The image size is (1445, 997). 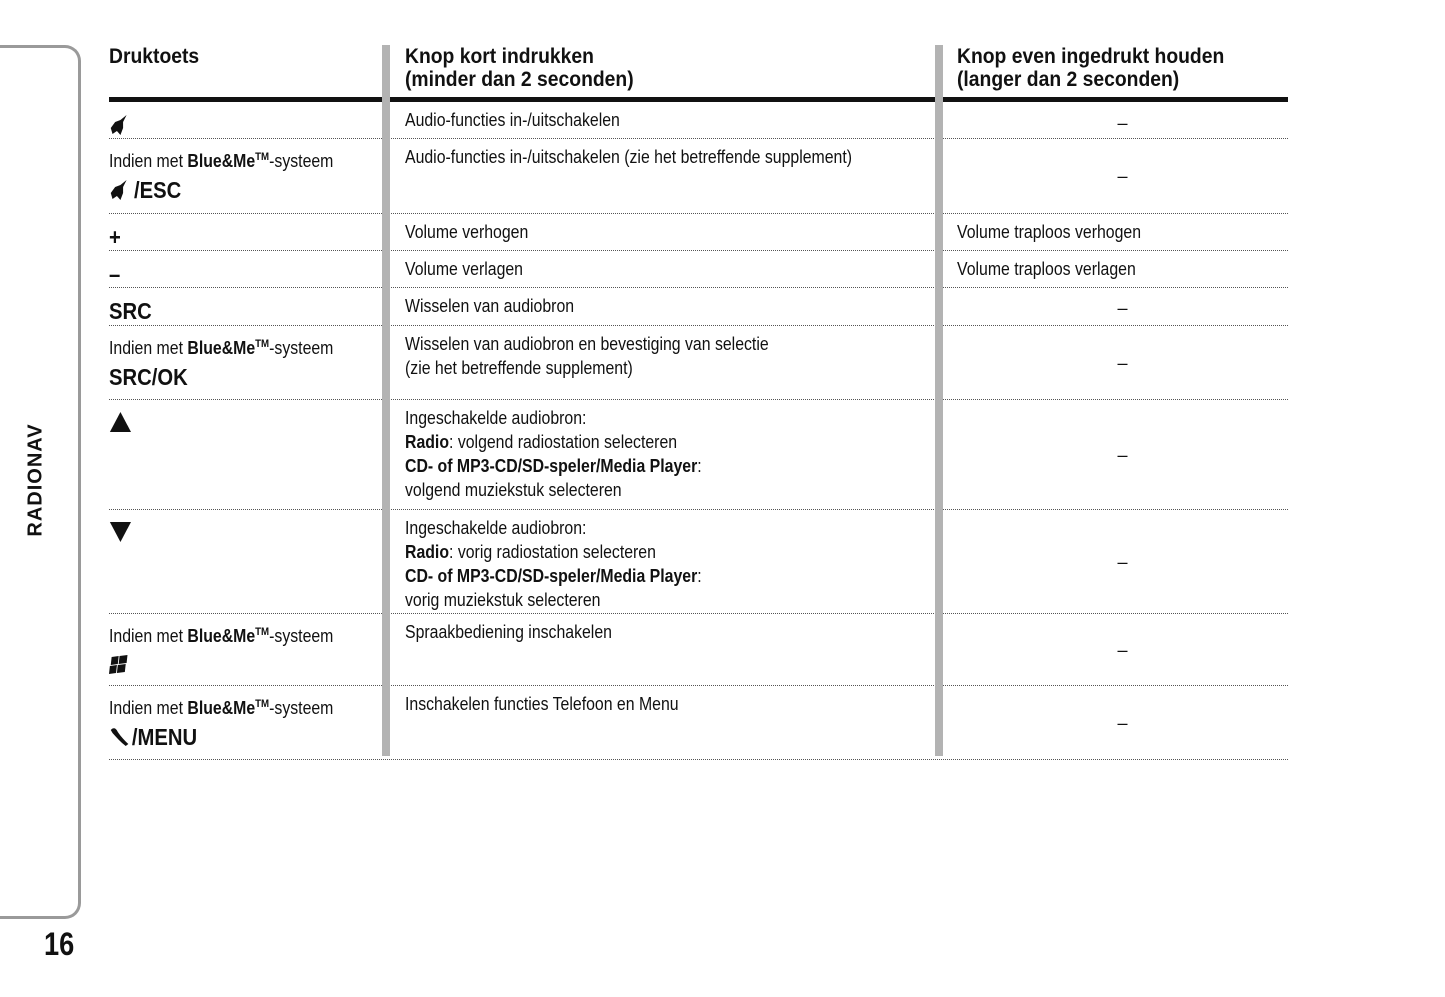 What do you see at coordinates (552, 552) in the screenshot?
I see `text-segment: : vorig radiostation selecteren` at bounding box center [552, 552].